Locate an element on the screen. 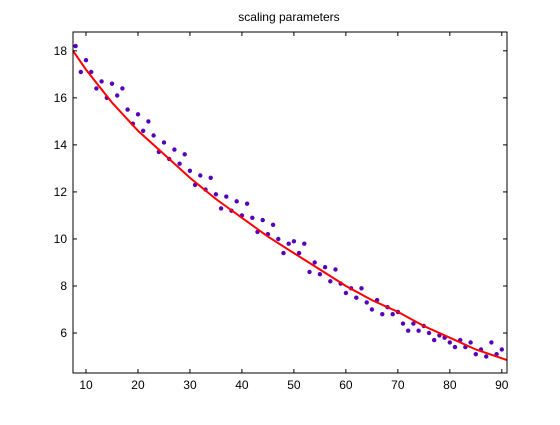 The height and width of the screenshot is (425, 560). x-tick-label: 20 is located at coordinates (138, 385).